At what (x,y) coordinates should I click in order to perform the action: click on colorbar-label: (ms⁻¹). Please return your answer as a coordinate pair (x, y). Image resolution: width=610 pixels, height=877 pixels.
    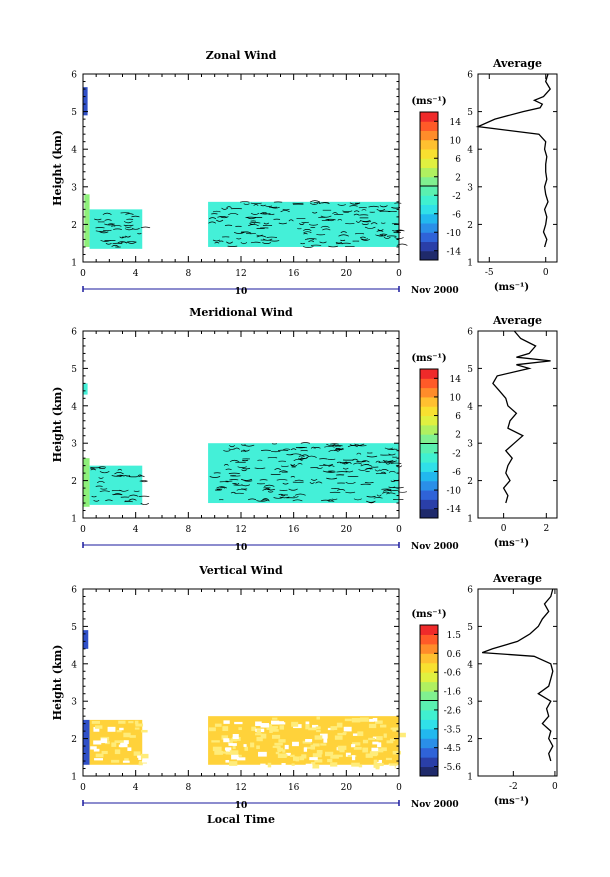
    Looking at the image, I should click on (428, 358).